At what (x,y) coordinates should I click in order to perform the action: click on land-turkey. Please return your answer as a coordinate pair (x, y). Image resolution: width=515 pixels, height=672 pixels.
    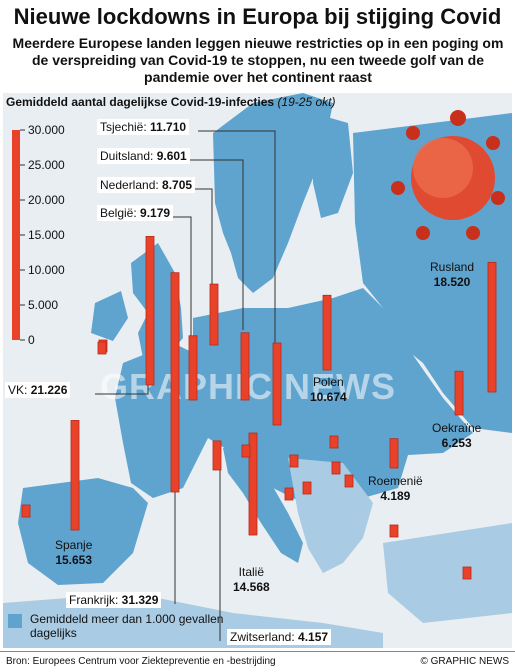
    Looking at the image, I should click on (447, 573).